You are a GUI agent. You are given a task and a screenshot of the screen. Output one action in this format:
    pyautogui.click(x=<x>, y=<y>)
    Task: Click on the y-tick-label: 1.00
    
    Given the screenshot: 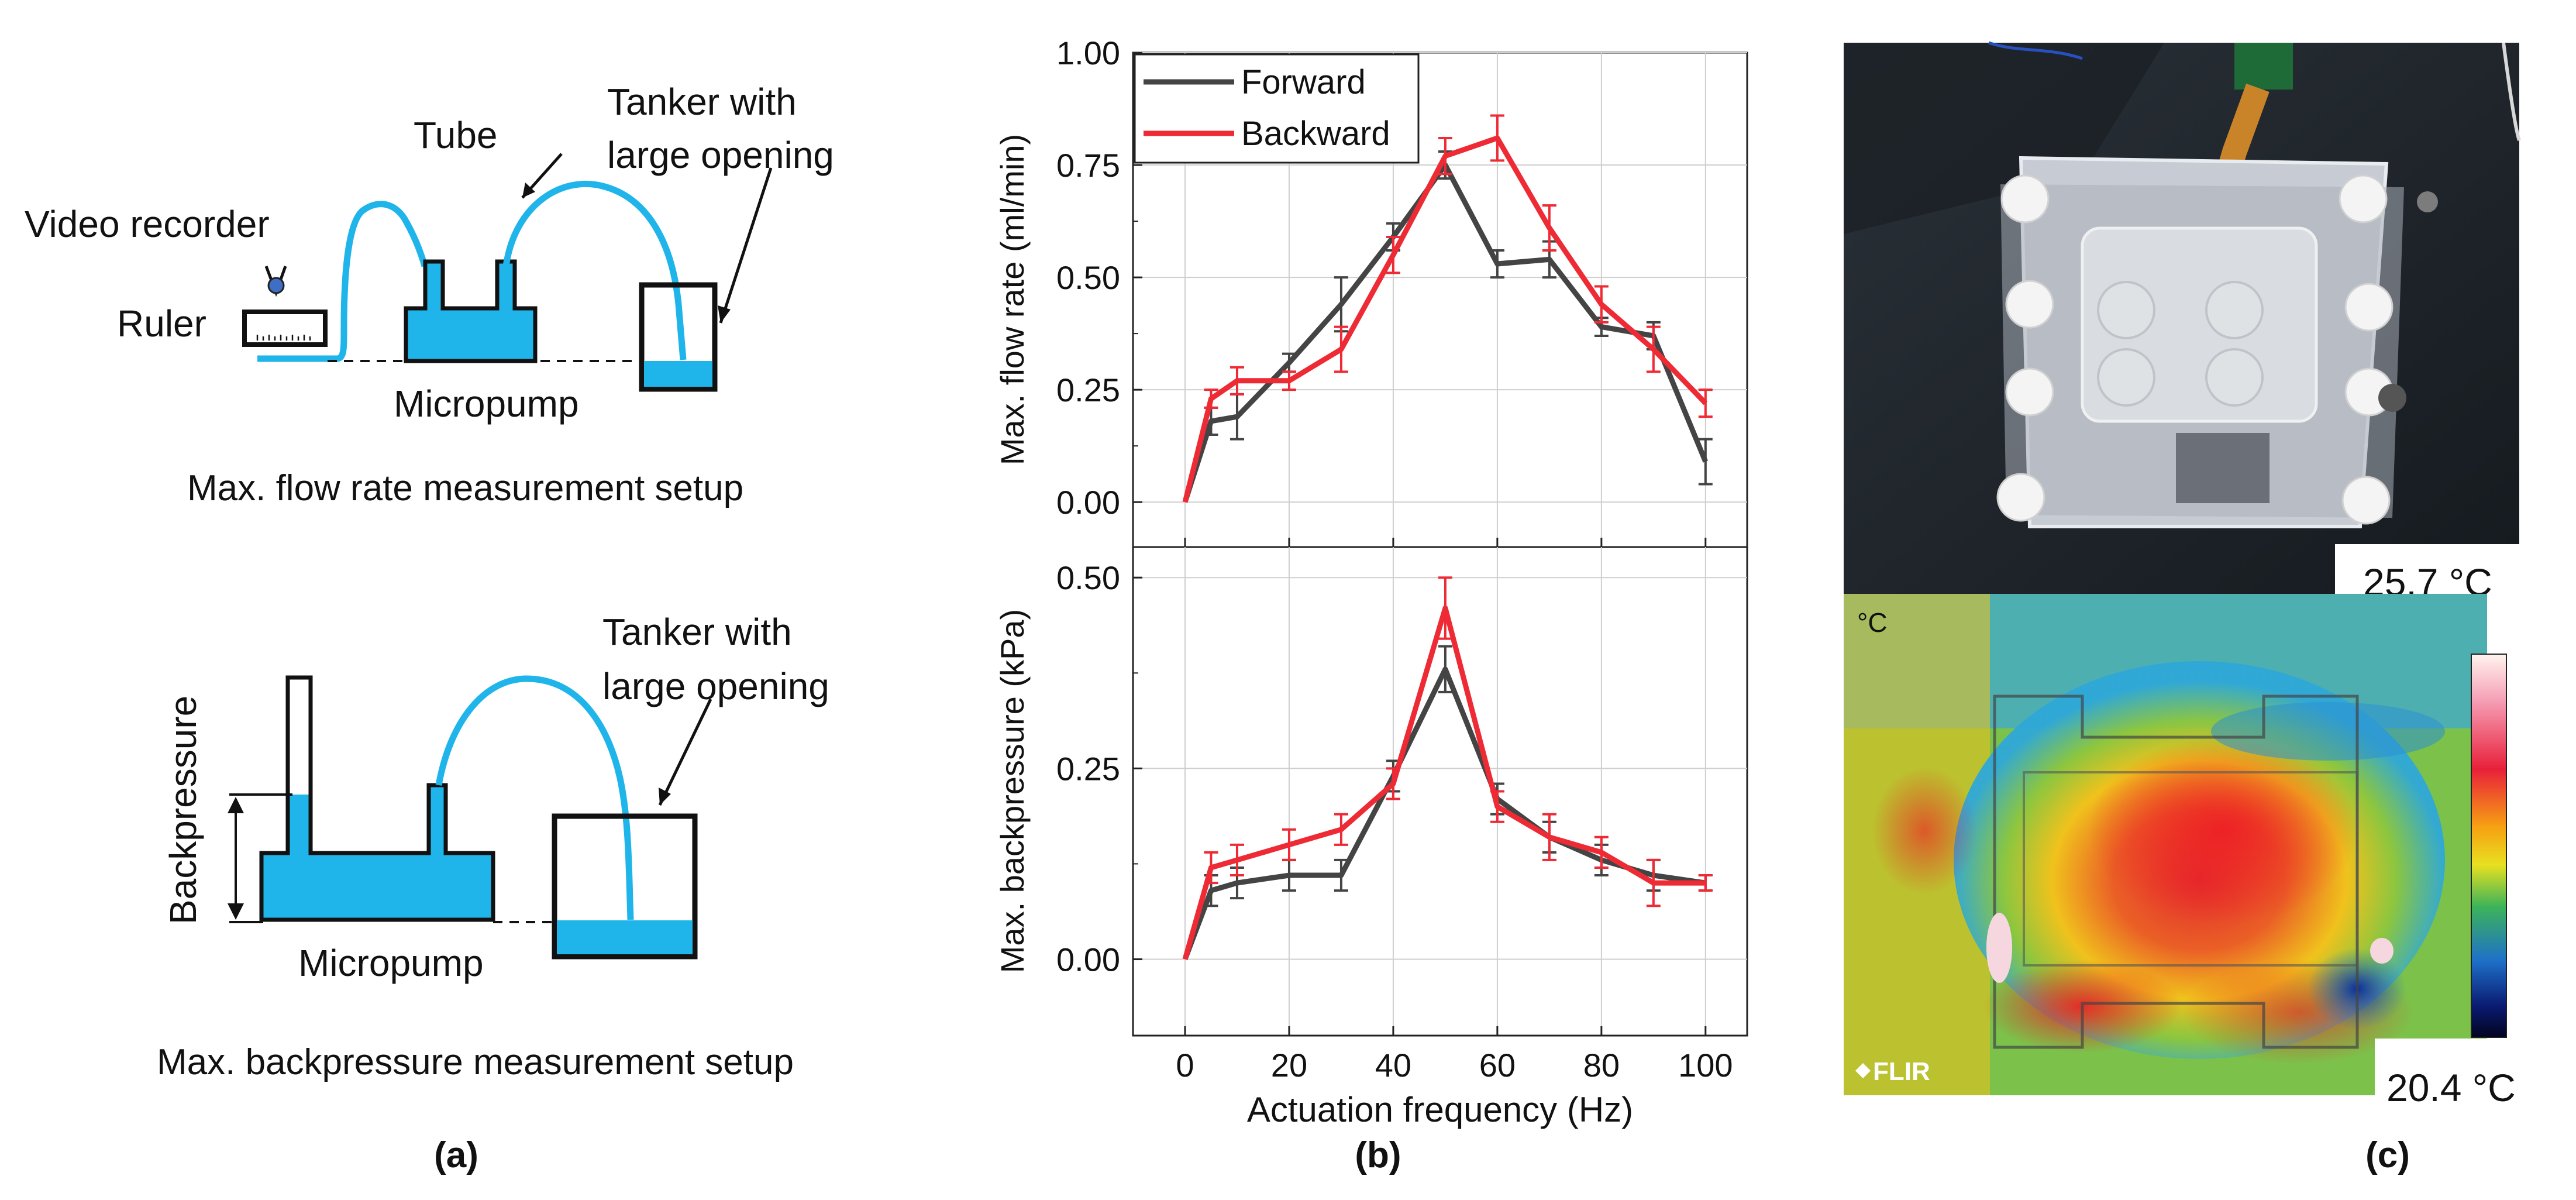 What is the action you would take?
    pyautogui.click(x=1088, y=53)
    